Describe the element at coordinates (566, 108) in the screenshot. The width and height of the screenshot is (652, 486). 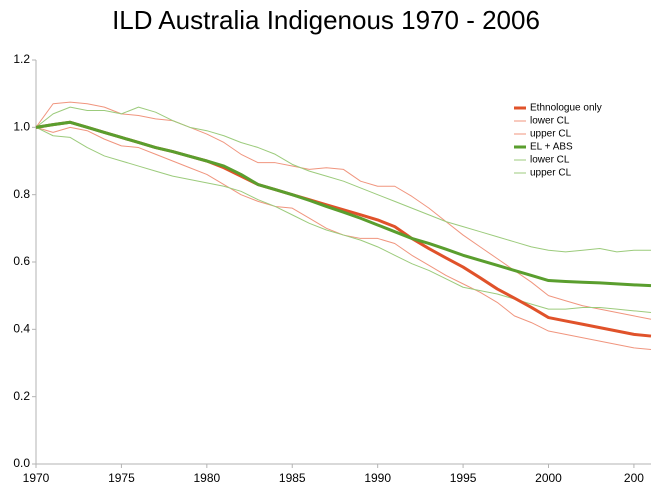
I see `legend-label: Ethnologue only` at that location.